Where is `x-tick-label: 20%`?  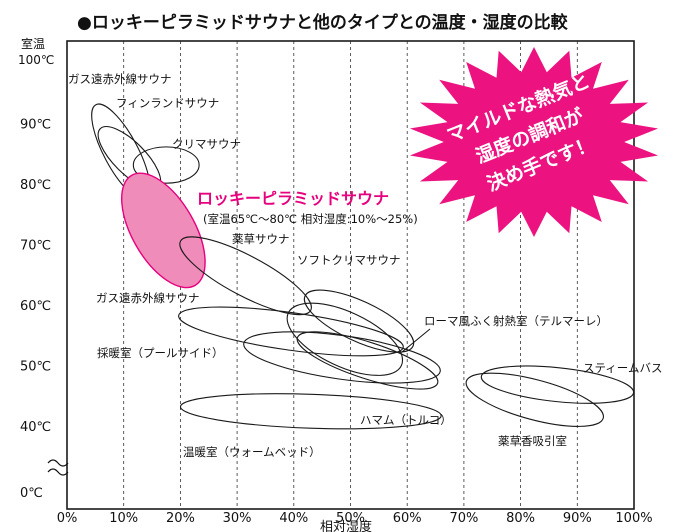 x-tick-label: 20% is located at coordinates (180, 518).